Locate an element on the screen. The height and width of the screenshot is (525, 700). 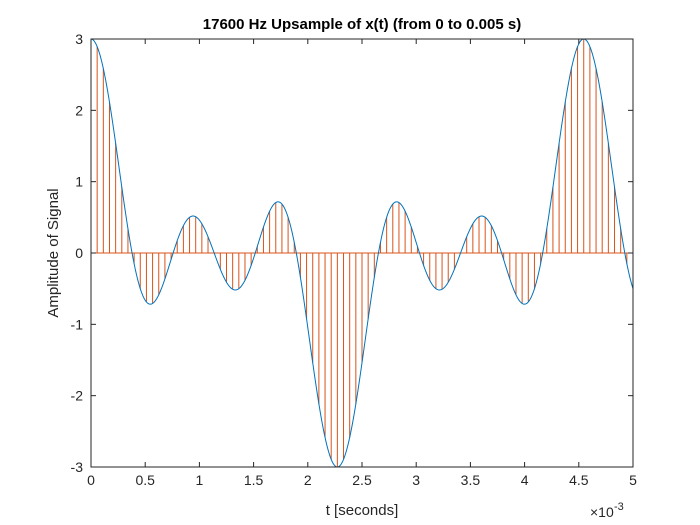
x-tick-label: 2 is located at coordinates (308, 480).